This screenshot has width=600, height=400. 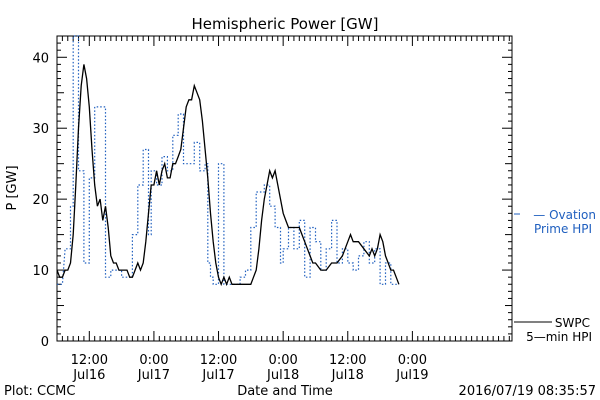 I want to click on plot-timestamp: 2016/07/19 08:35:57, so click(x=527, y=391).